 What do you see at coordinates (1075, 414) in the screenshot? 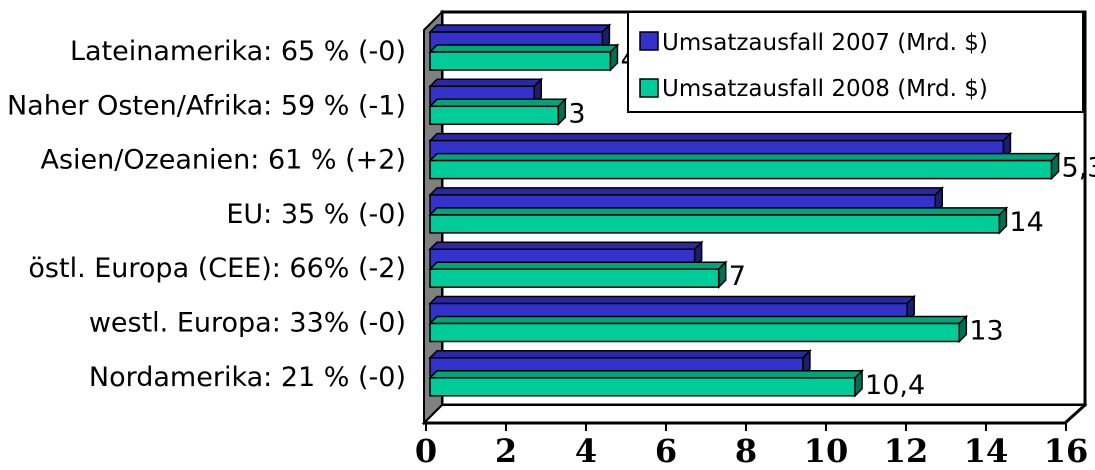
I see `x-axis-end-edge` at bounding box center [1075, 414].